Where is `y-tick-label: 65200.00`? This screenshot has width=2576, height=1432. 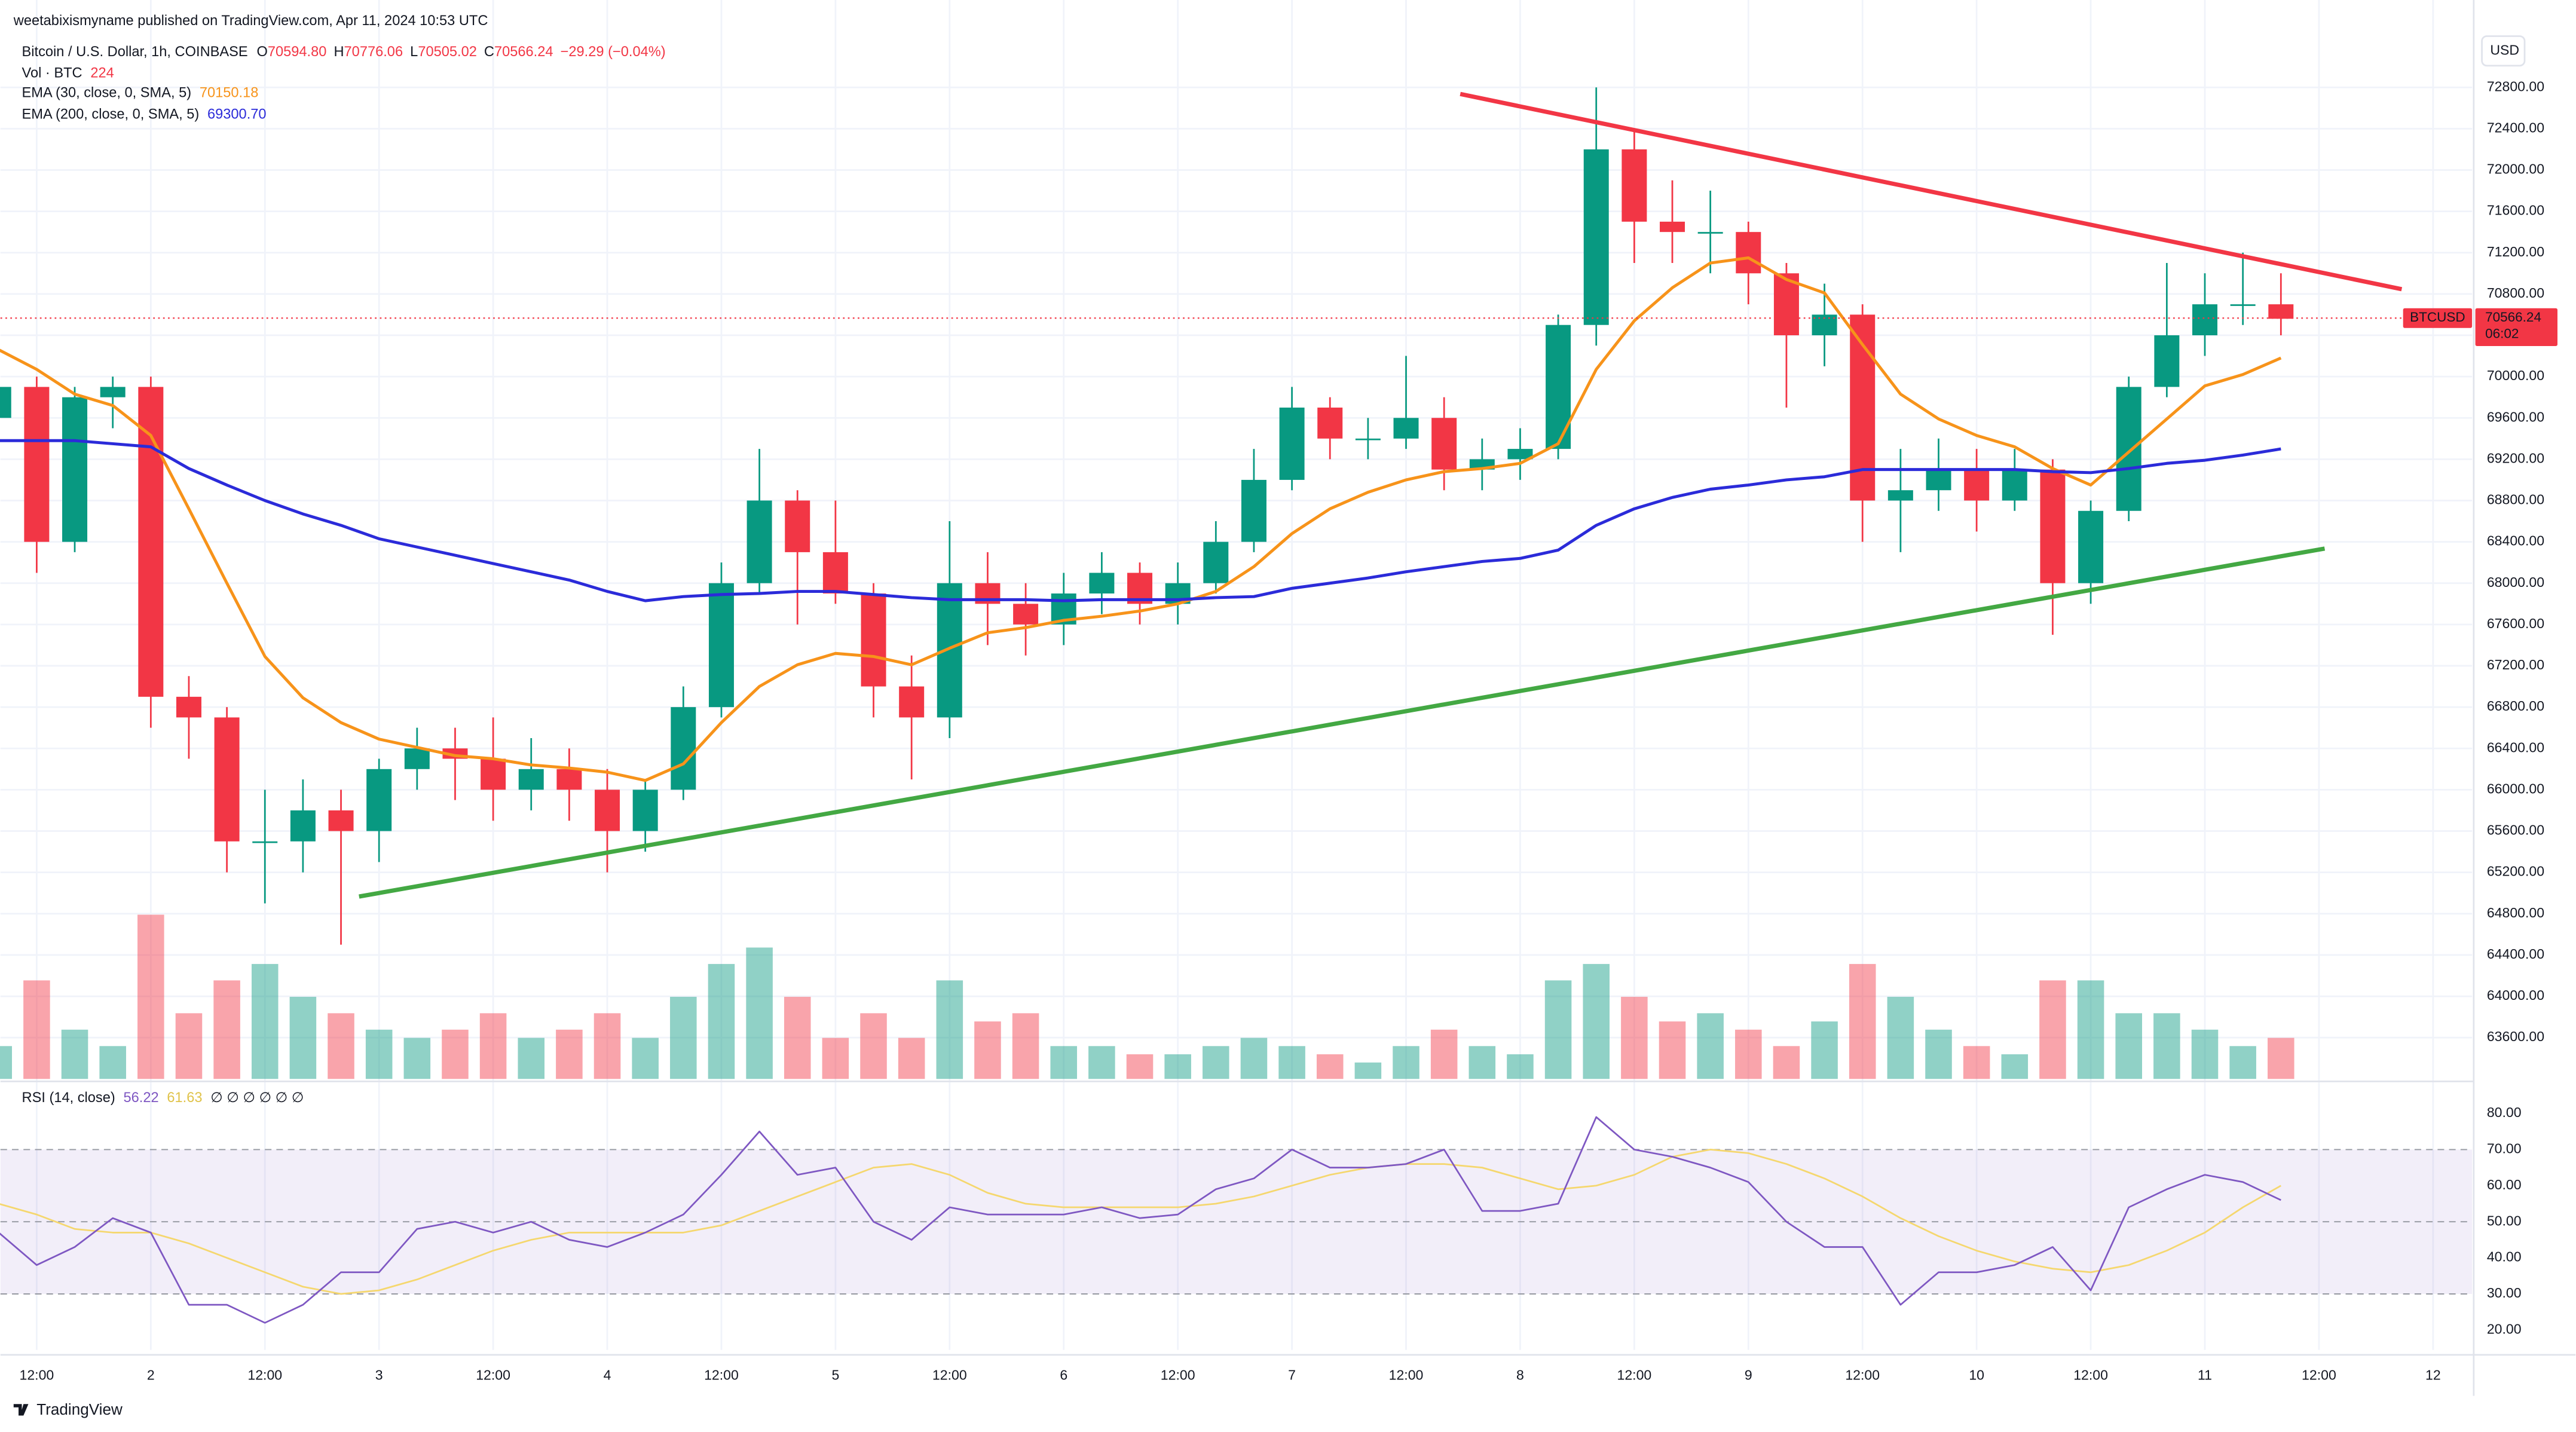
y-tick-label: 65200.00 is located at coordinates (2515, 872).